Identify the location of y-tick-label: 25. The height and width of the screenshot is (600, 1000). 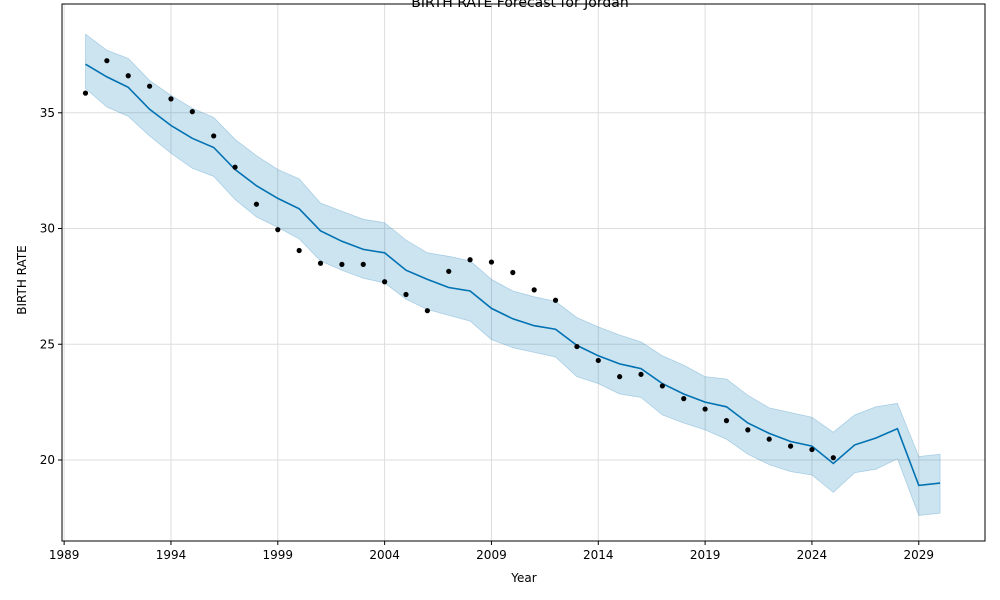
(47, 344).